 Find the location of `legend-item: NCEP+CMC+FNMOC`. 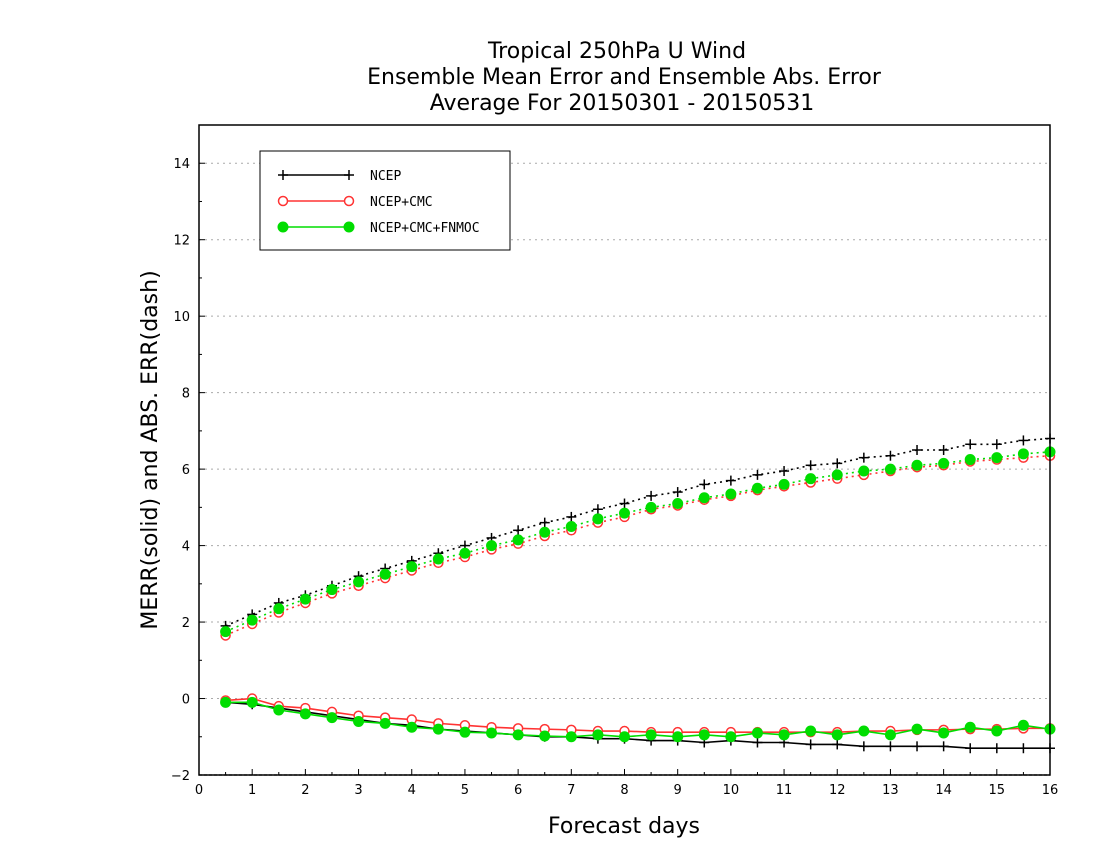

legend-item: NCEP+CMC+FNMOC is located at coordinates (378, 228).